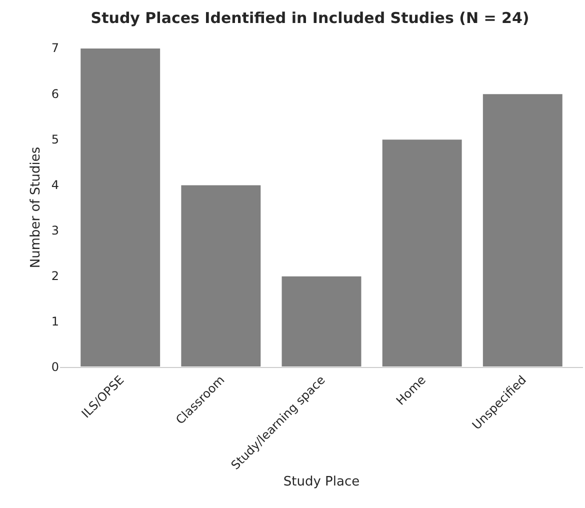 The width and height of the screenshot is (585, 508). I want to click on y-tick-label: 4, so click(55, 185).